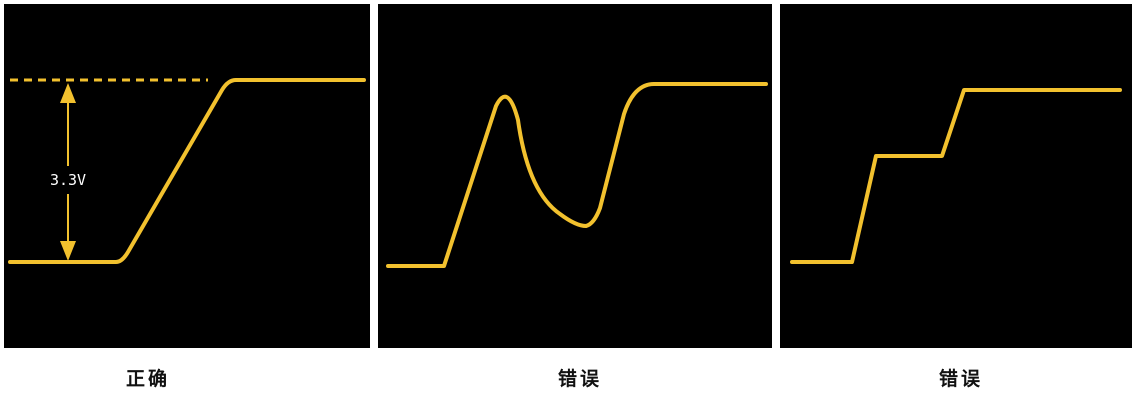 The height and width of the screenshot is (394, 1136). What do you see at coordinates (148, 379) in the screenshot?
I see `caption-correct: 正确` at bounding box center [148, 379].